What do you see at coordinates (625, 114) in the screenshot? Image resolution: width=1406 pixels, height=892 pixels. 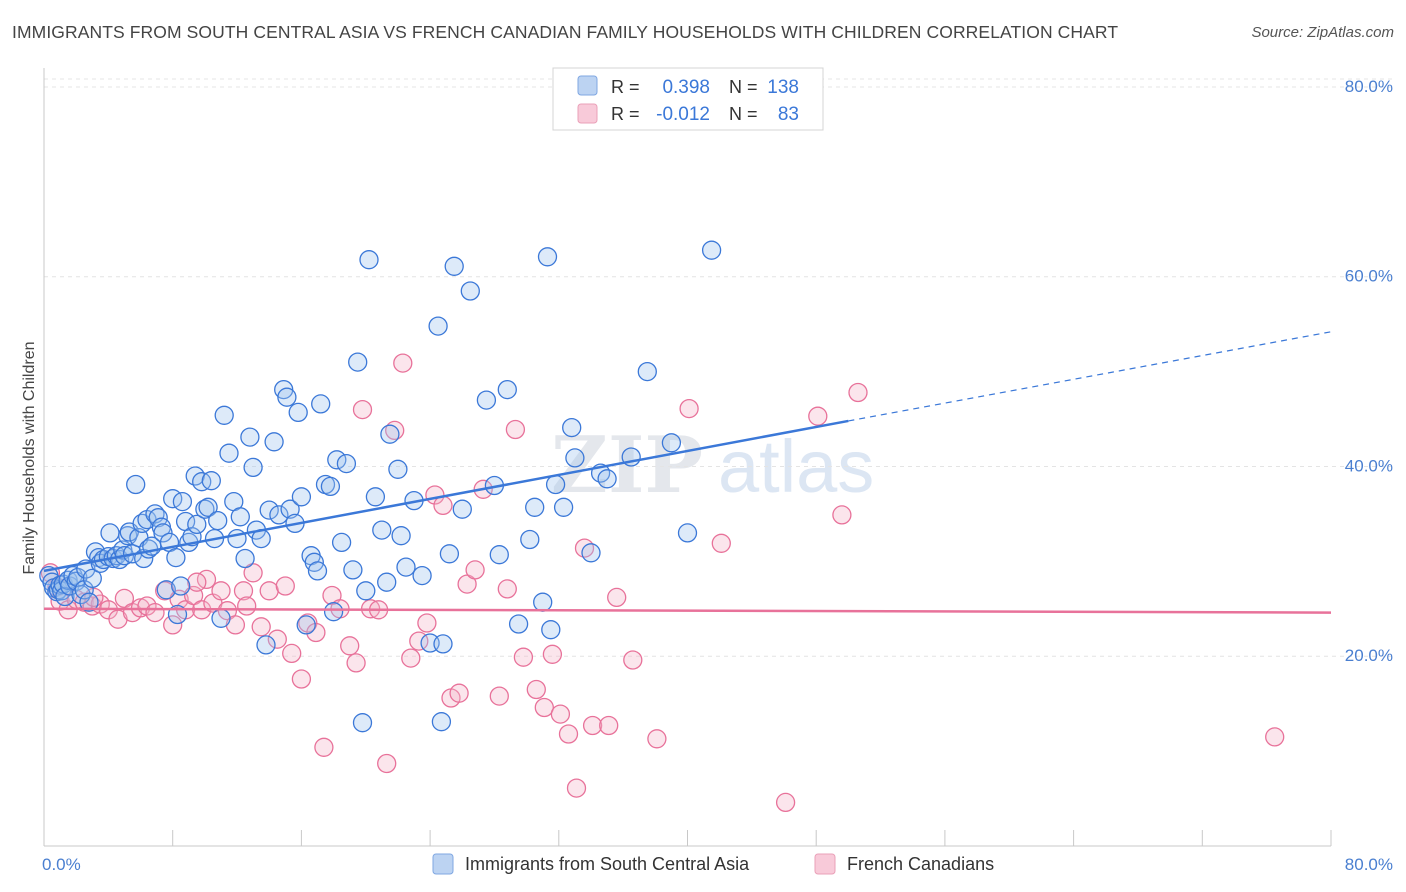 I see `legend-r-label-pink: R =` at bounding box center [625, 114].